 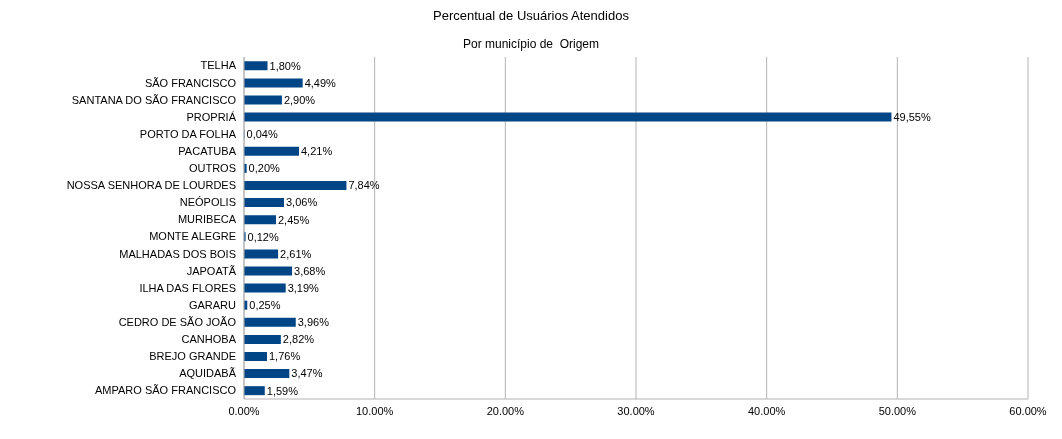 I want to click on y-tick-label: PORTO DA FOLHA, so click(x=188, y=133).